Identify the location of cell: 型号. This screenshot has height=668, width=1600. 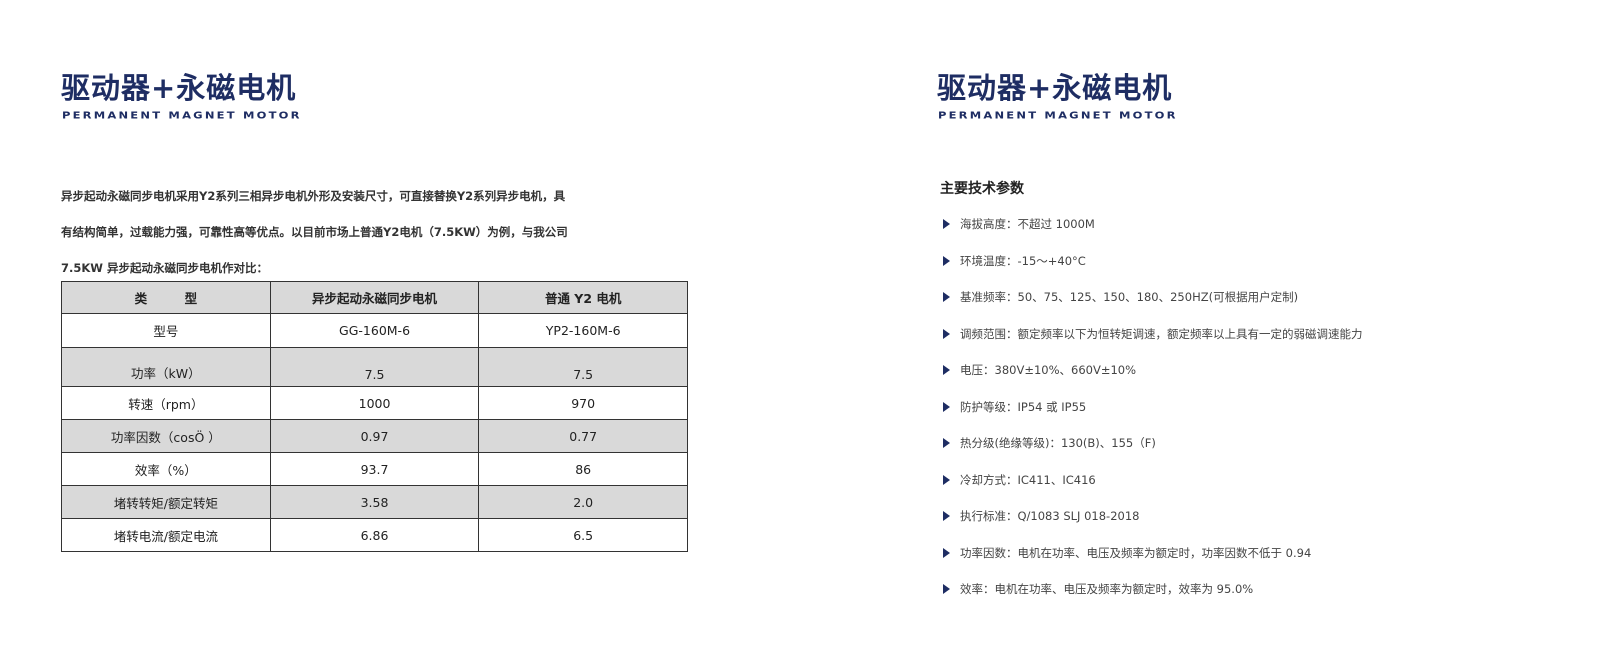
(166, 330).